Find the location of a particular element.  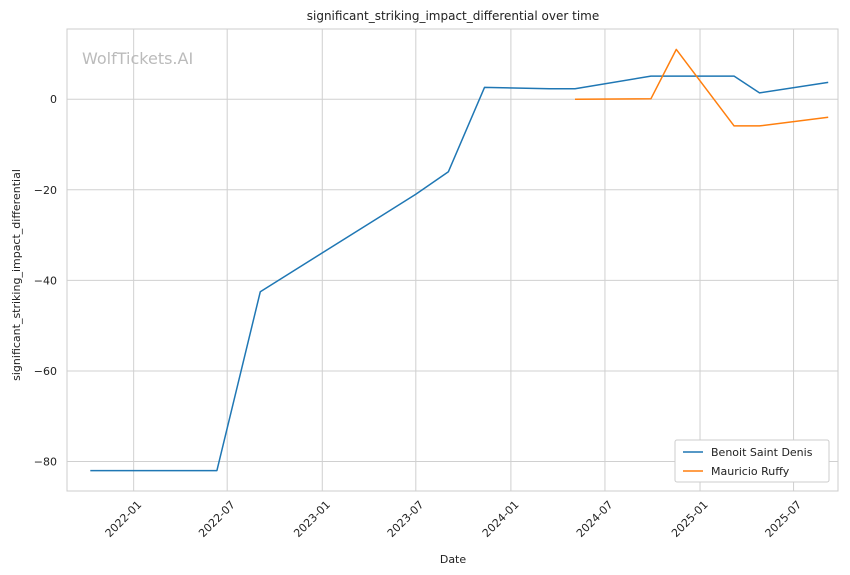

x-axis-label: Date is located at coordinates (453, 559).